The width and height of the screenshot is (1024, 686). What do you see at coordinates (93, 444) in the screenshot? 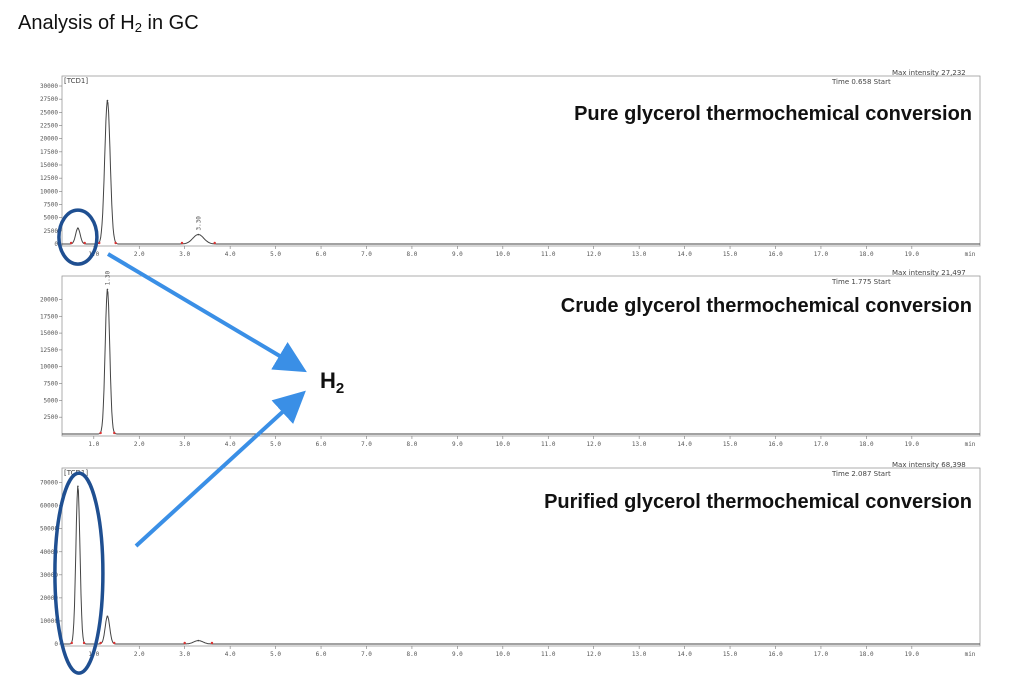
I see `x-tick-label: 1.0` at bounding box center [93, 444].